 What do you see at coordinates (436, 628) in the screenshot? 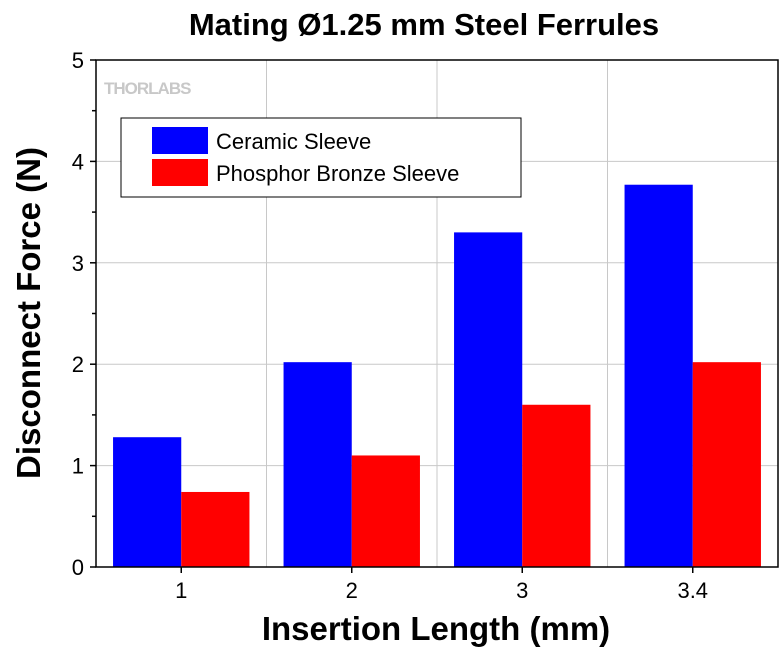
I see `x-axis-label: Insertion Length (mm)` at bounding box center [436, 628].